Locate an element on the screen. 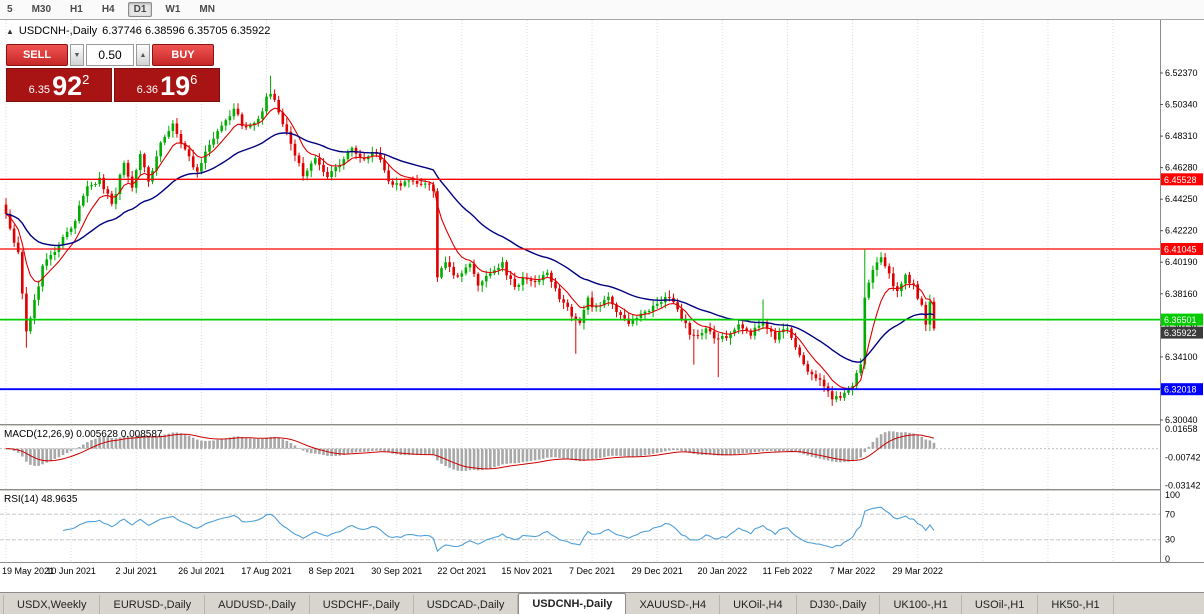  price-axis-label: 6.34100 is located at coordinates (1181, 357).